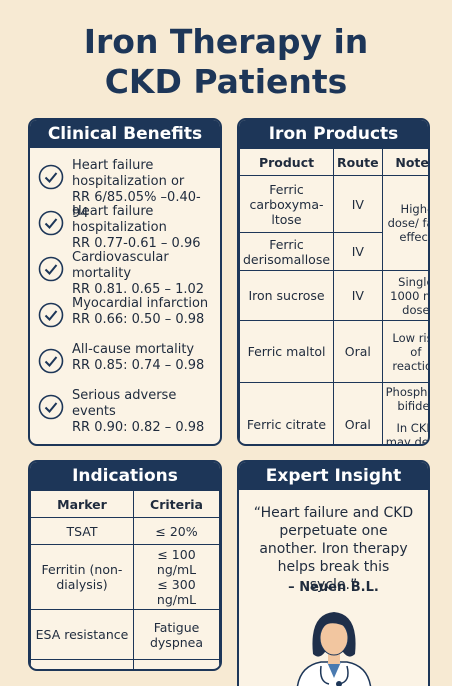 The width and height of the screenshot is (452, 686). I want to click on product-row: Ferric derisomallose IV, so click(334, 251).